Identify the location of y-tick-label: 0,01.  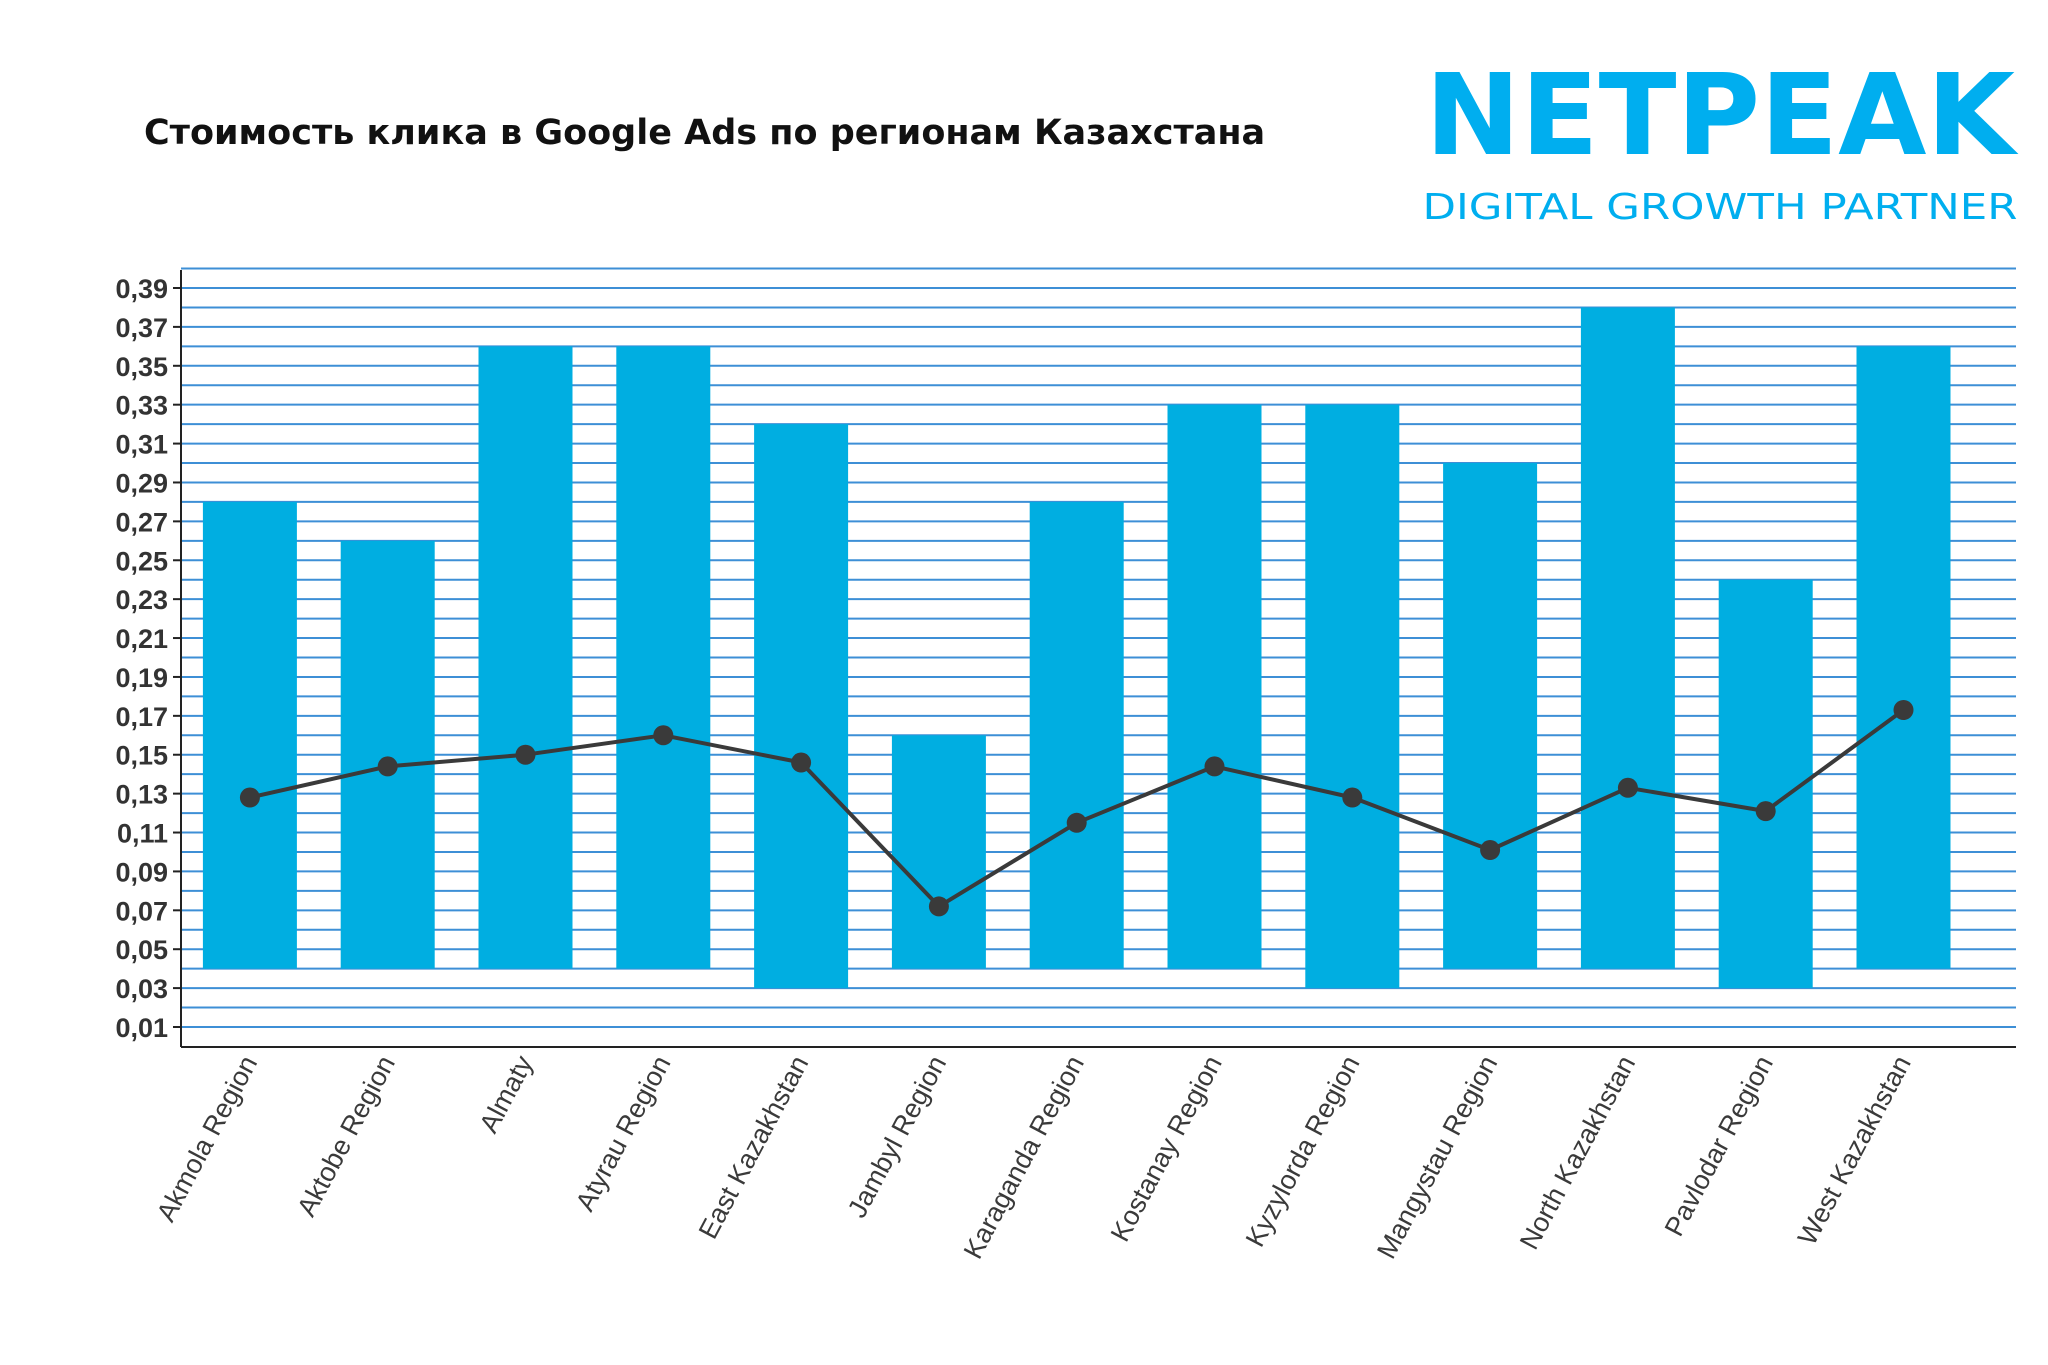
(141, 1028).